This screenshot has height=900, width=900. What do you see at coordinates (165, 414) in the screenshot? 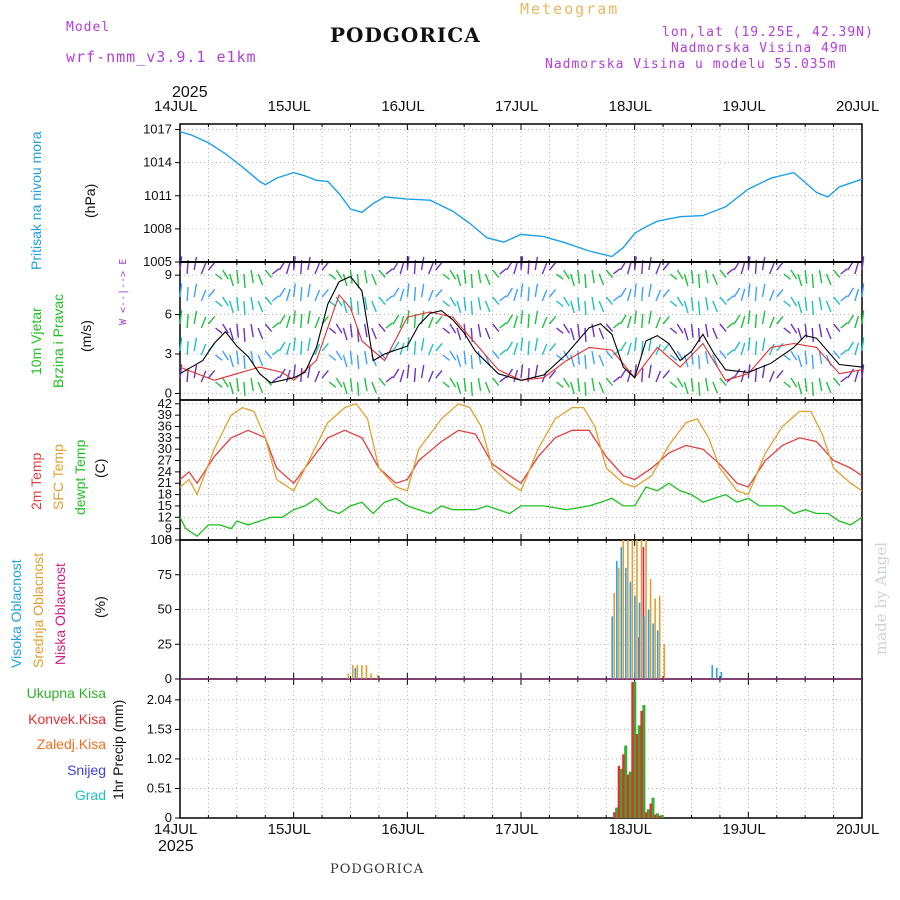
I see `y-tick-label: 39` at bounding box center [165, 414].